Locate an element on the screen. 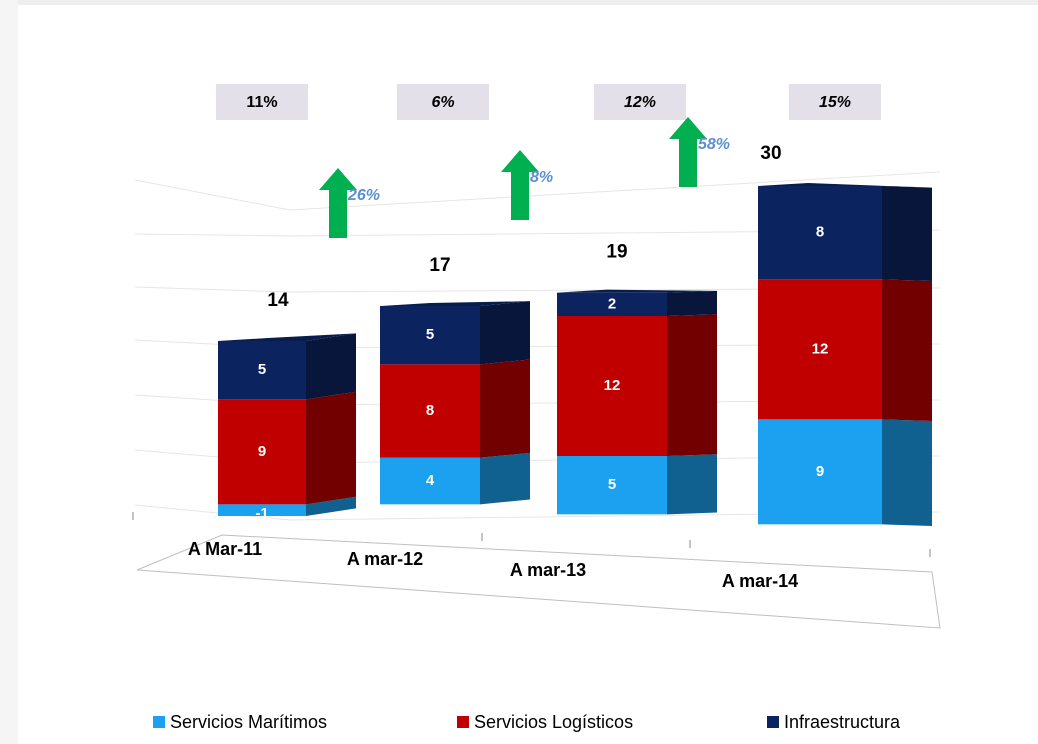 The height and width of the screenshot is (744, 1038). margin-label: 6% is located at coordinates (442, 102).